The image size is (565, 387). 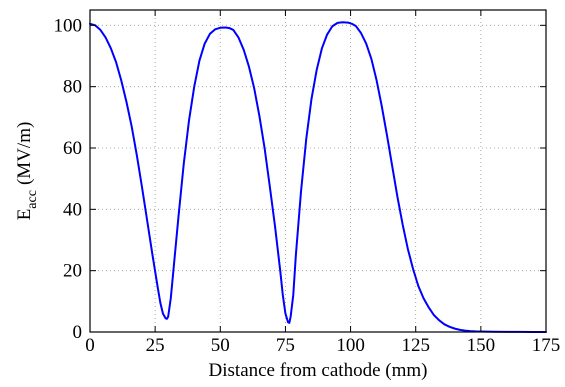 What do you see at coordinates (318, 370) in the screenshot?
I see `x-axis-label: Distance from cathode (mm)` at bounding box center [318, 370].